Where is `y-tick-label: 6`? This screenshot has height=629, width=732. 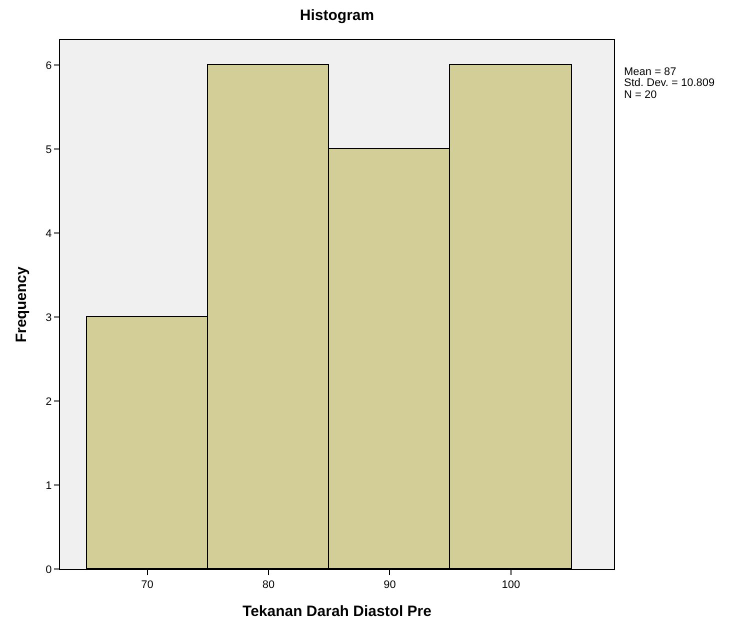
y-tick-label: 6 is located at coordinates (49, 66).